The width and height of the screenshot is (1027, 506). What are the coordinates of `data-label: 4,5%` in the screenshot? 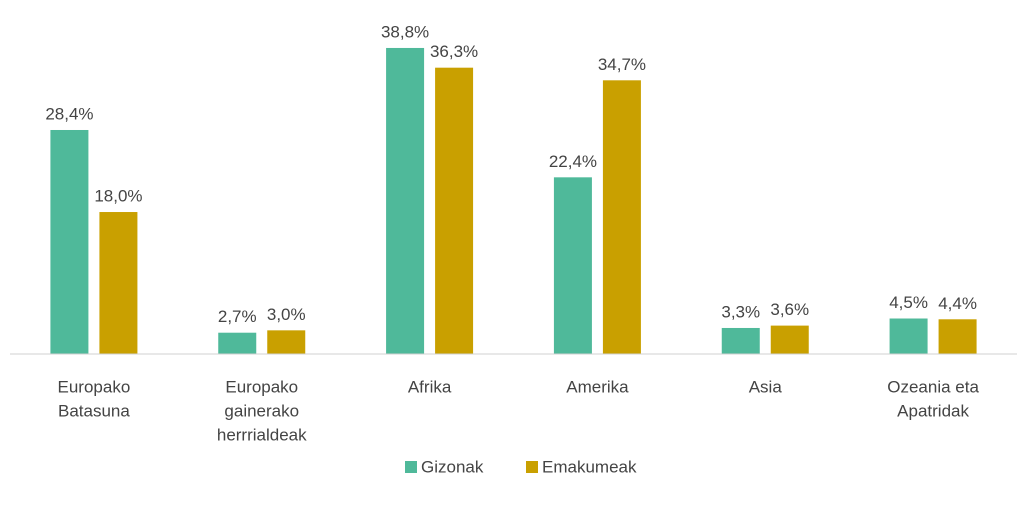 It's located at (908, 302).